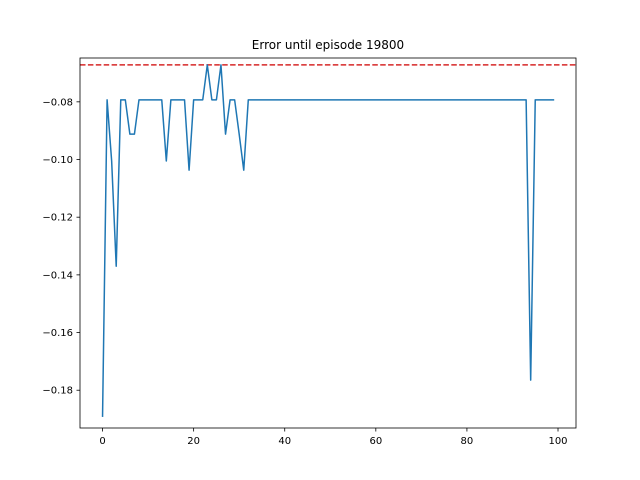 The width and height of the screenshot is (640, 480). What do you see at coordinates (57, 218) in the screenshot?
I see `y-tick-label: −0.12` at bounding box center [57, 218].